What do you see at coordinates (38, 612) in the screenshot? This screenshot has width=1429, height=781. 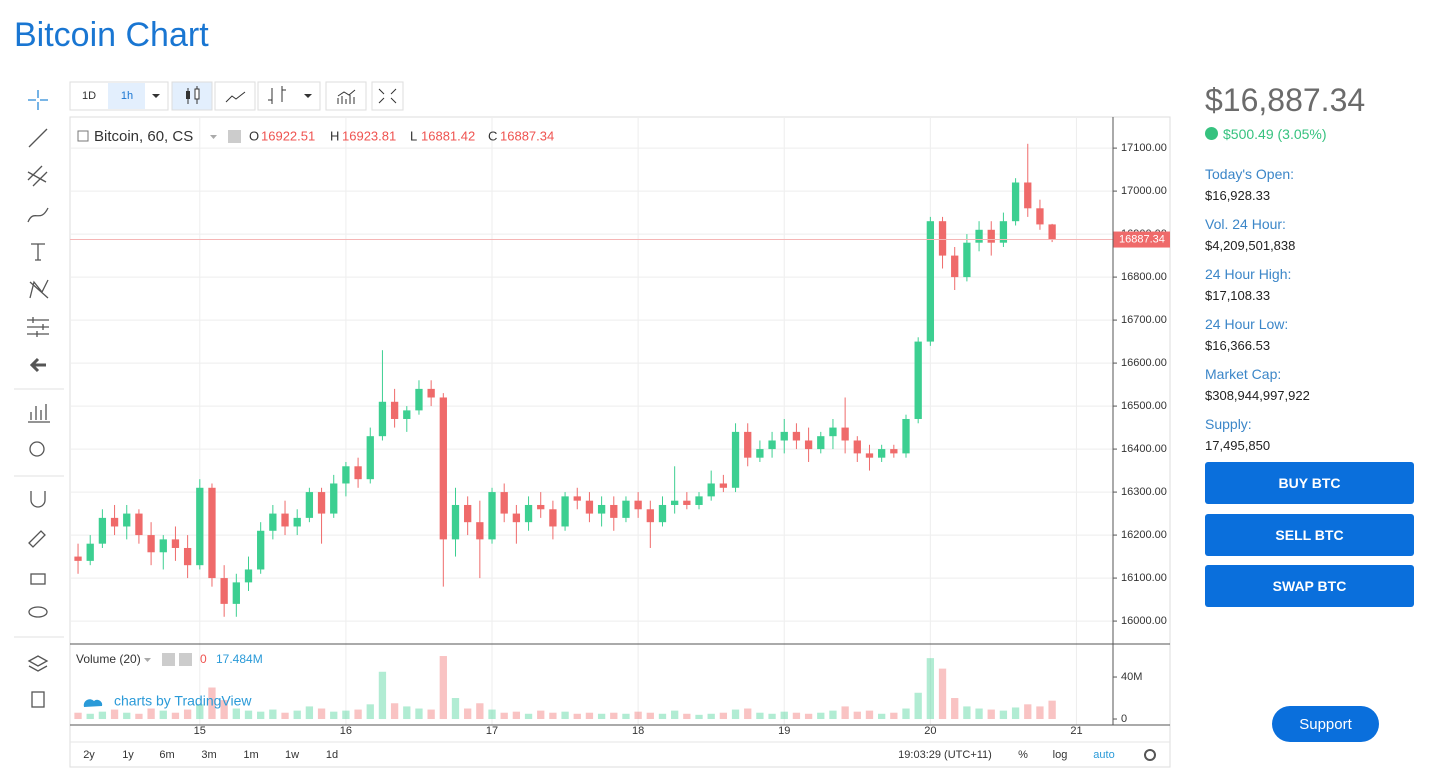 I see `visibility-tool` at bounding box center [38, 612].